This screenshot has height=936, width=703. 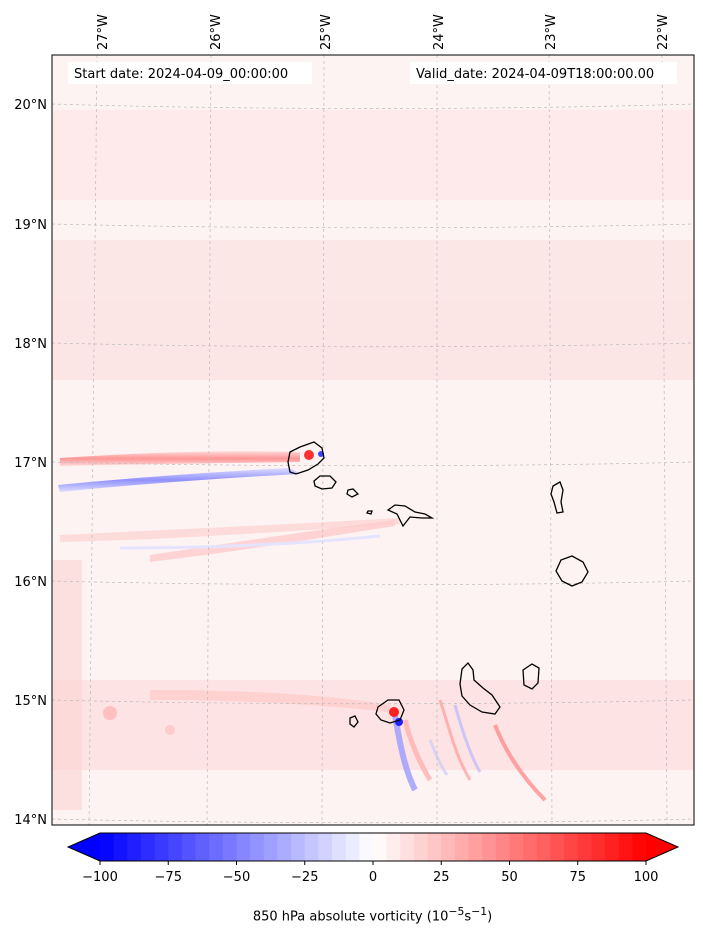 What do you see at coordinates (531, 676) in the screenshot?
I see `island-maio` at bounding box center [531, 676].